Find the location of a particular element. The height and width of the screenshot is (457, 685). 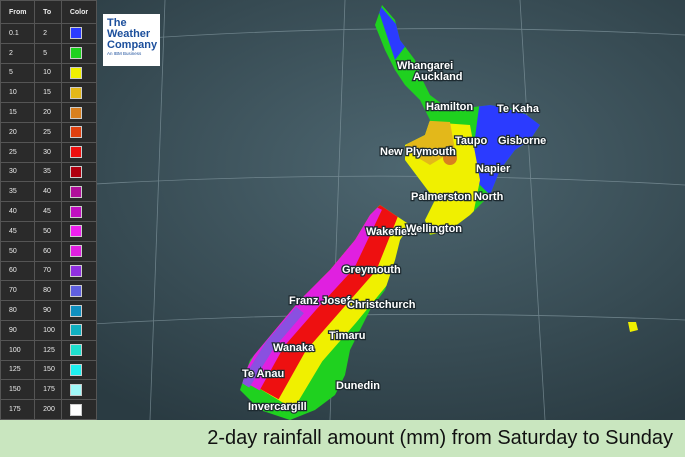

legend-from: 15 is located at coordinates (18, 112).